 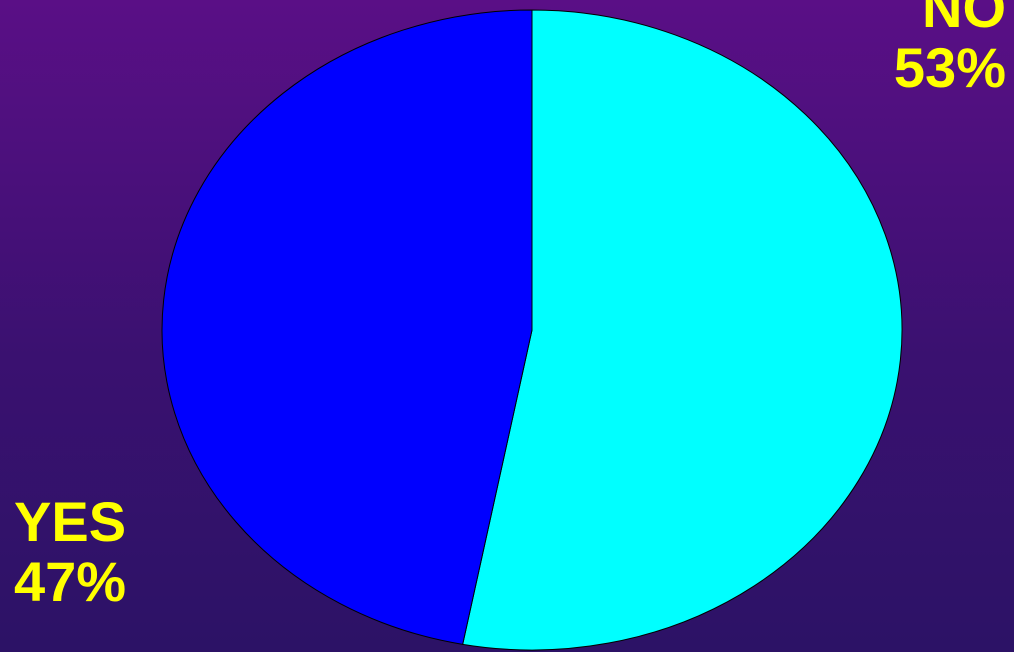 I want to click on no-slice-label: NO 53%, so click(x=950, y=49).